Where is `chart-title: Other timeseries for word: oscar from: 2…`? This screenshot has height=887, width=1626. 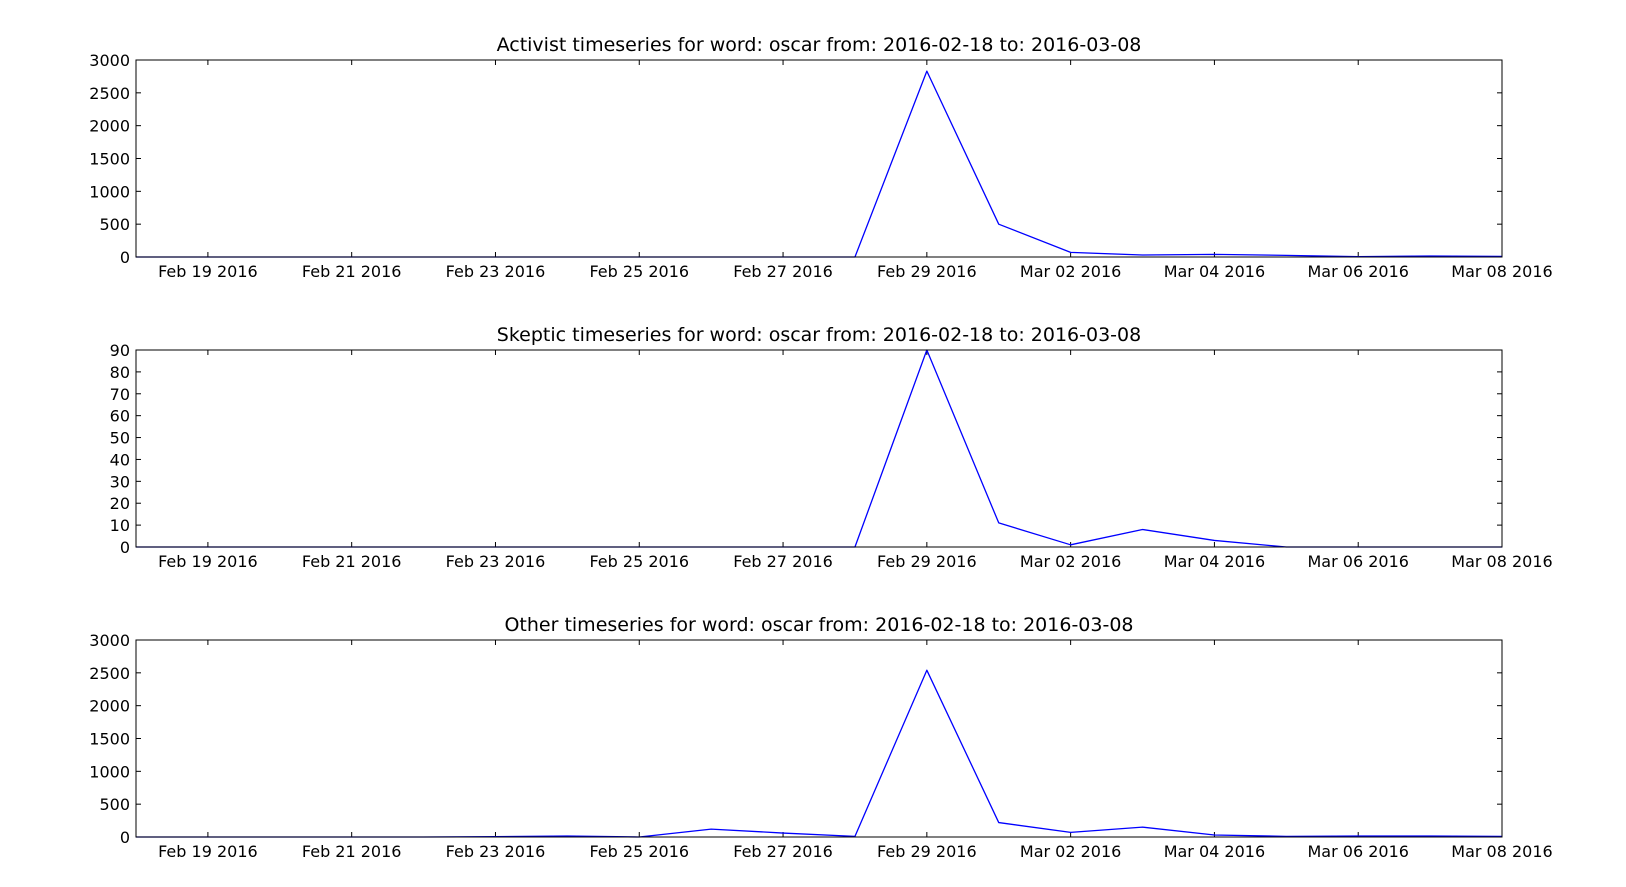
chart-title: Other timeseries for word: oscar from: 2… is located at coordinates (818, 625).